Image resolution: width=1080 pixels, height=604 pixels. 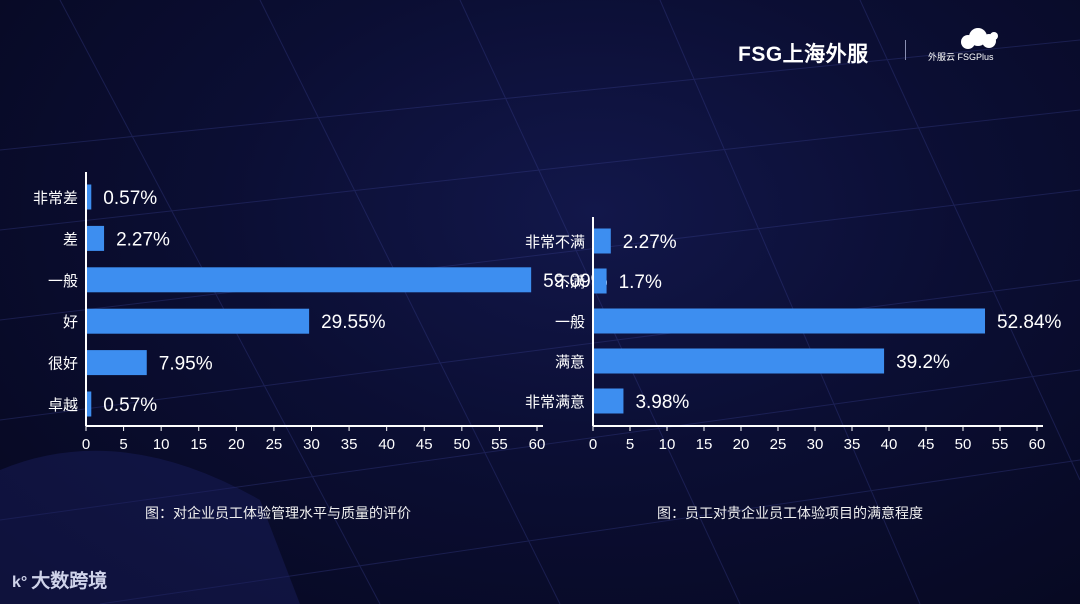 I want to click on data-label: 1.7%, so click(x=640, y=282).